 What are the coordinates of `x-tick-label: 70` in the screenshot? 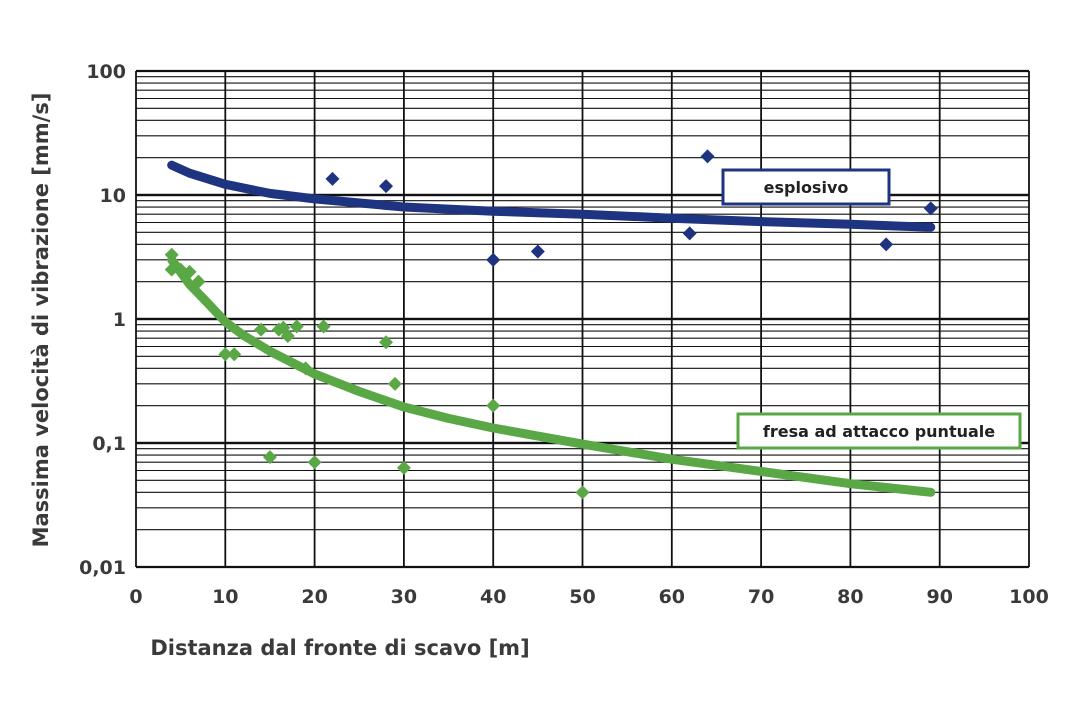 It's located at (761, 597).